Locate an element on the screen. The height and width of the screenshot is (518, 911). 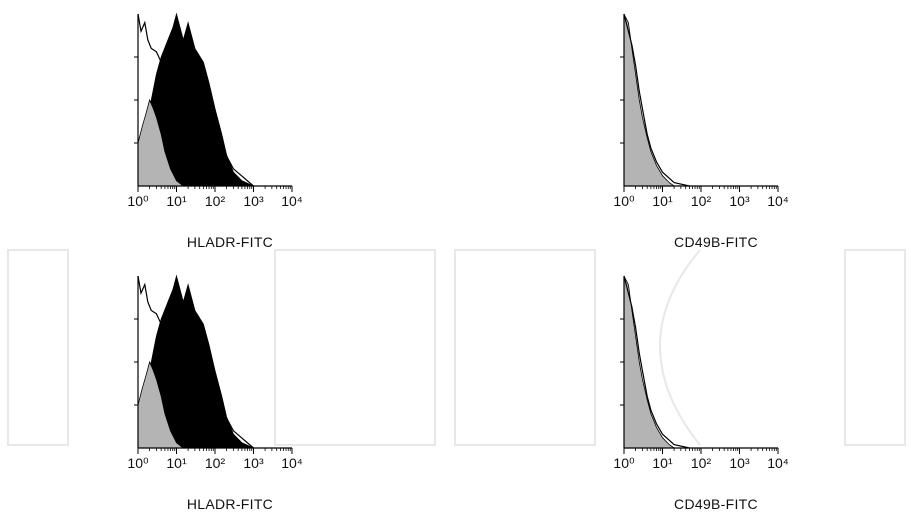
histogram-panel-hladr-top: 10⁰ 10¹ 10² 10³ 10⁴ HLADR-FITC is located at coordinates (228, 131).